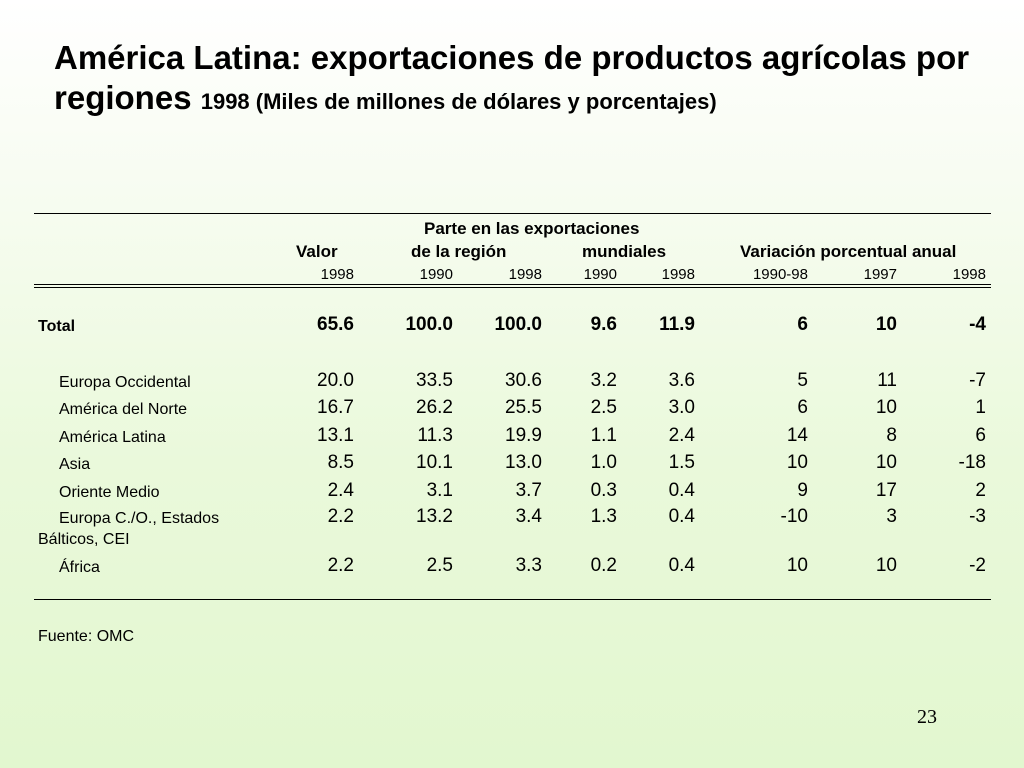 The image size is (1024, 768). I want to click on row-value: 30.6, so click(523, 380).